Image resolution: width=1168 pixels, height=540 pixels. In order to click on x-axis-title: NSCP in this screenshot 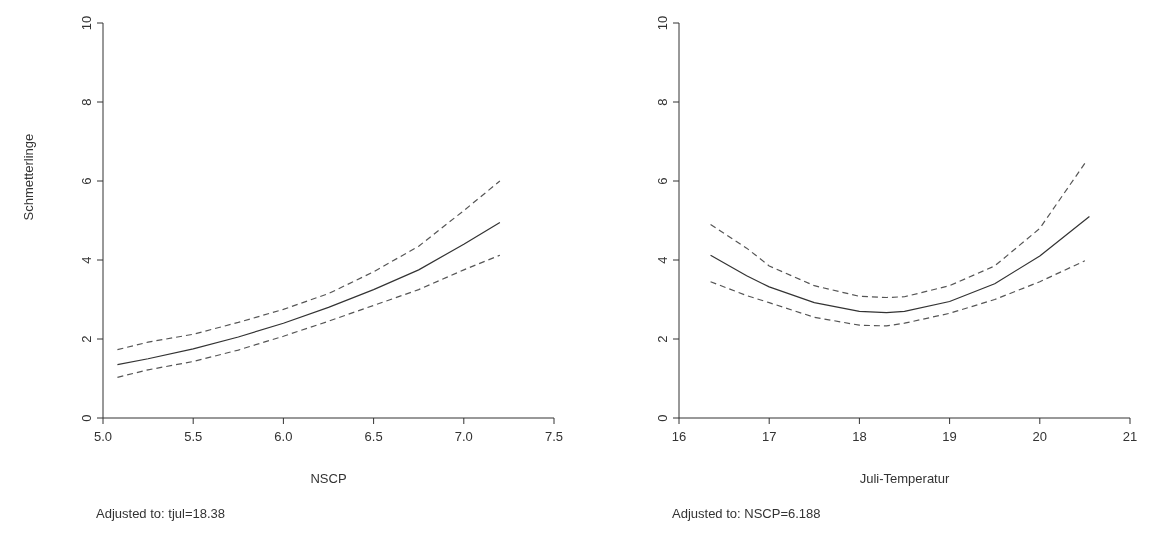, I will do `click(328, 478)`.